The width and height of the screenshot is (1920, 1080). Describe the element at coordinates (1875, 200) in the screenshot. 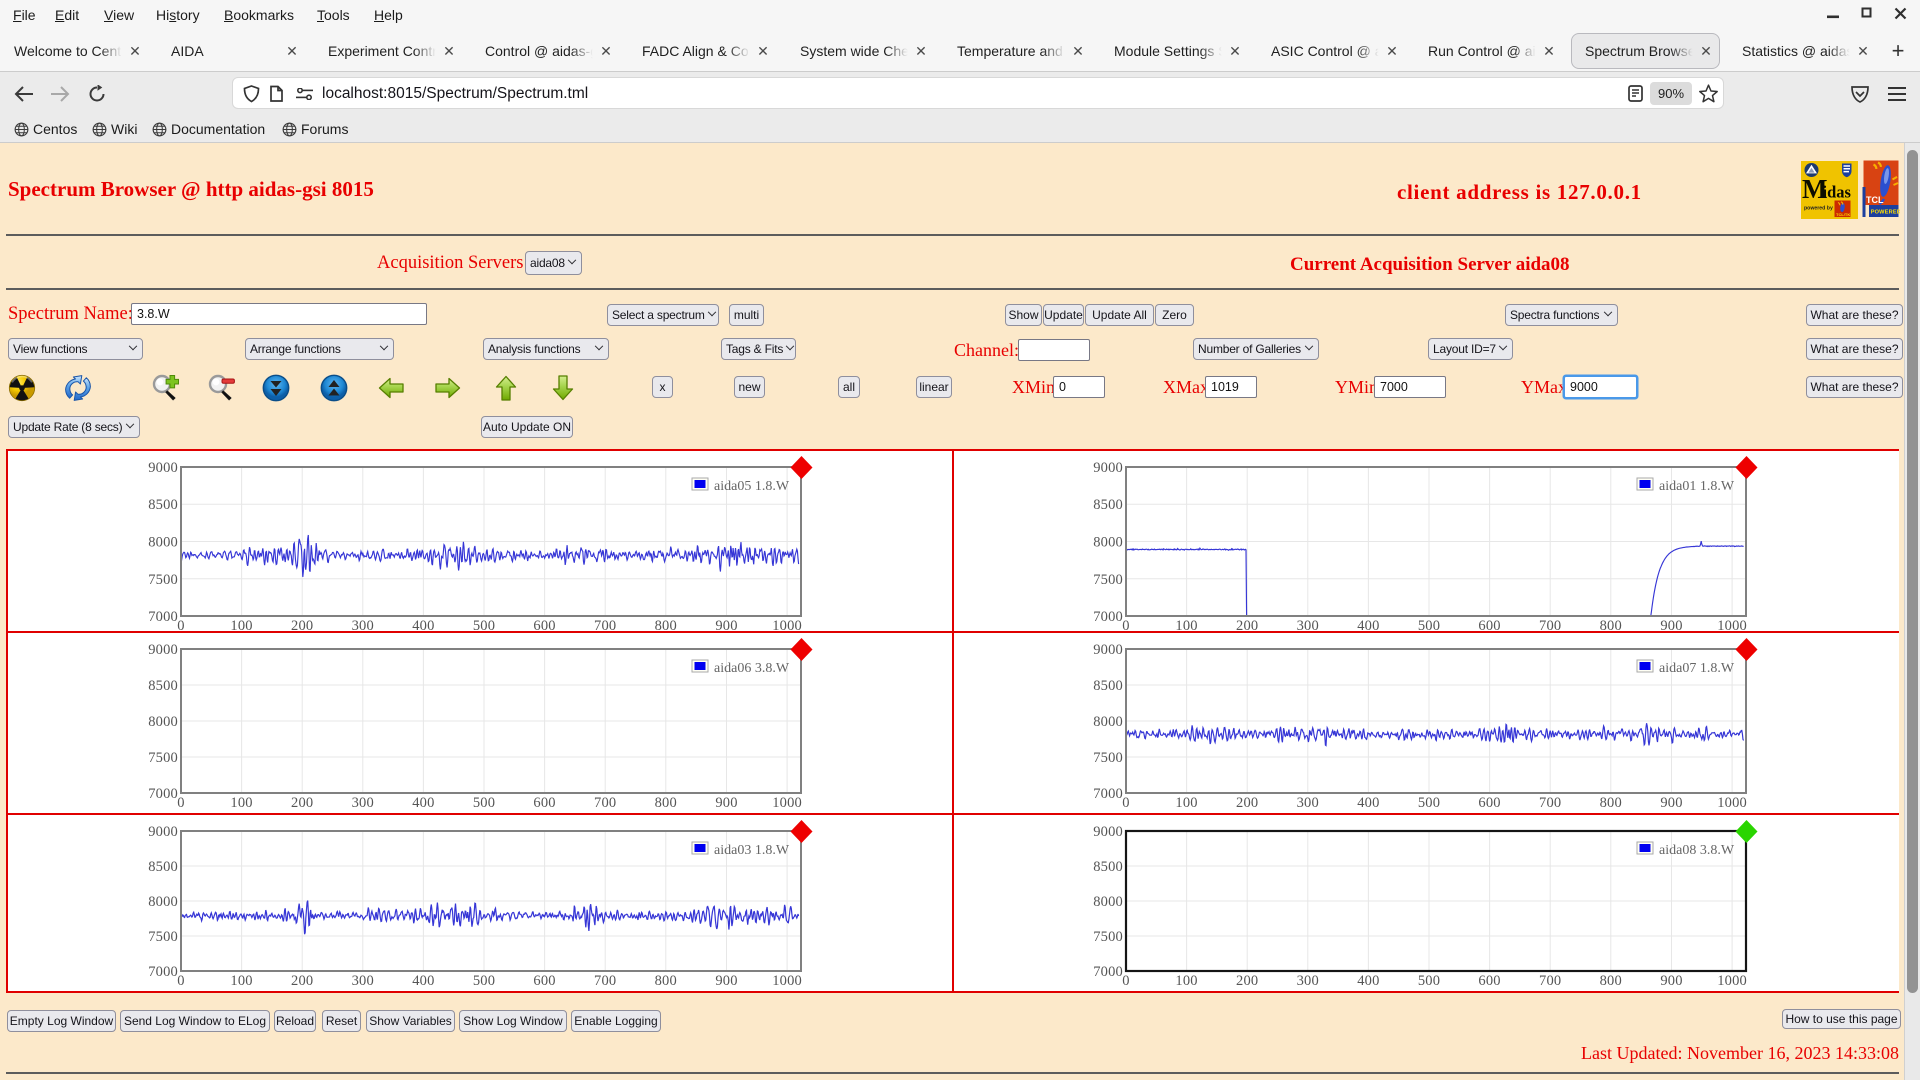

I see `svg-text: TCL` at that location.